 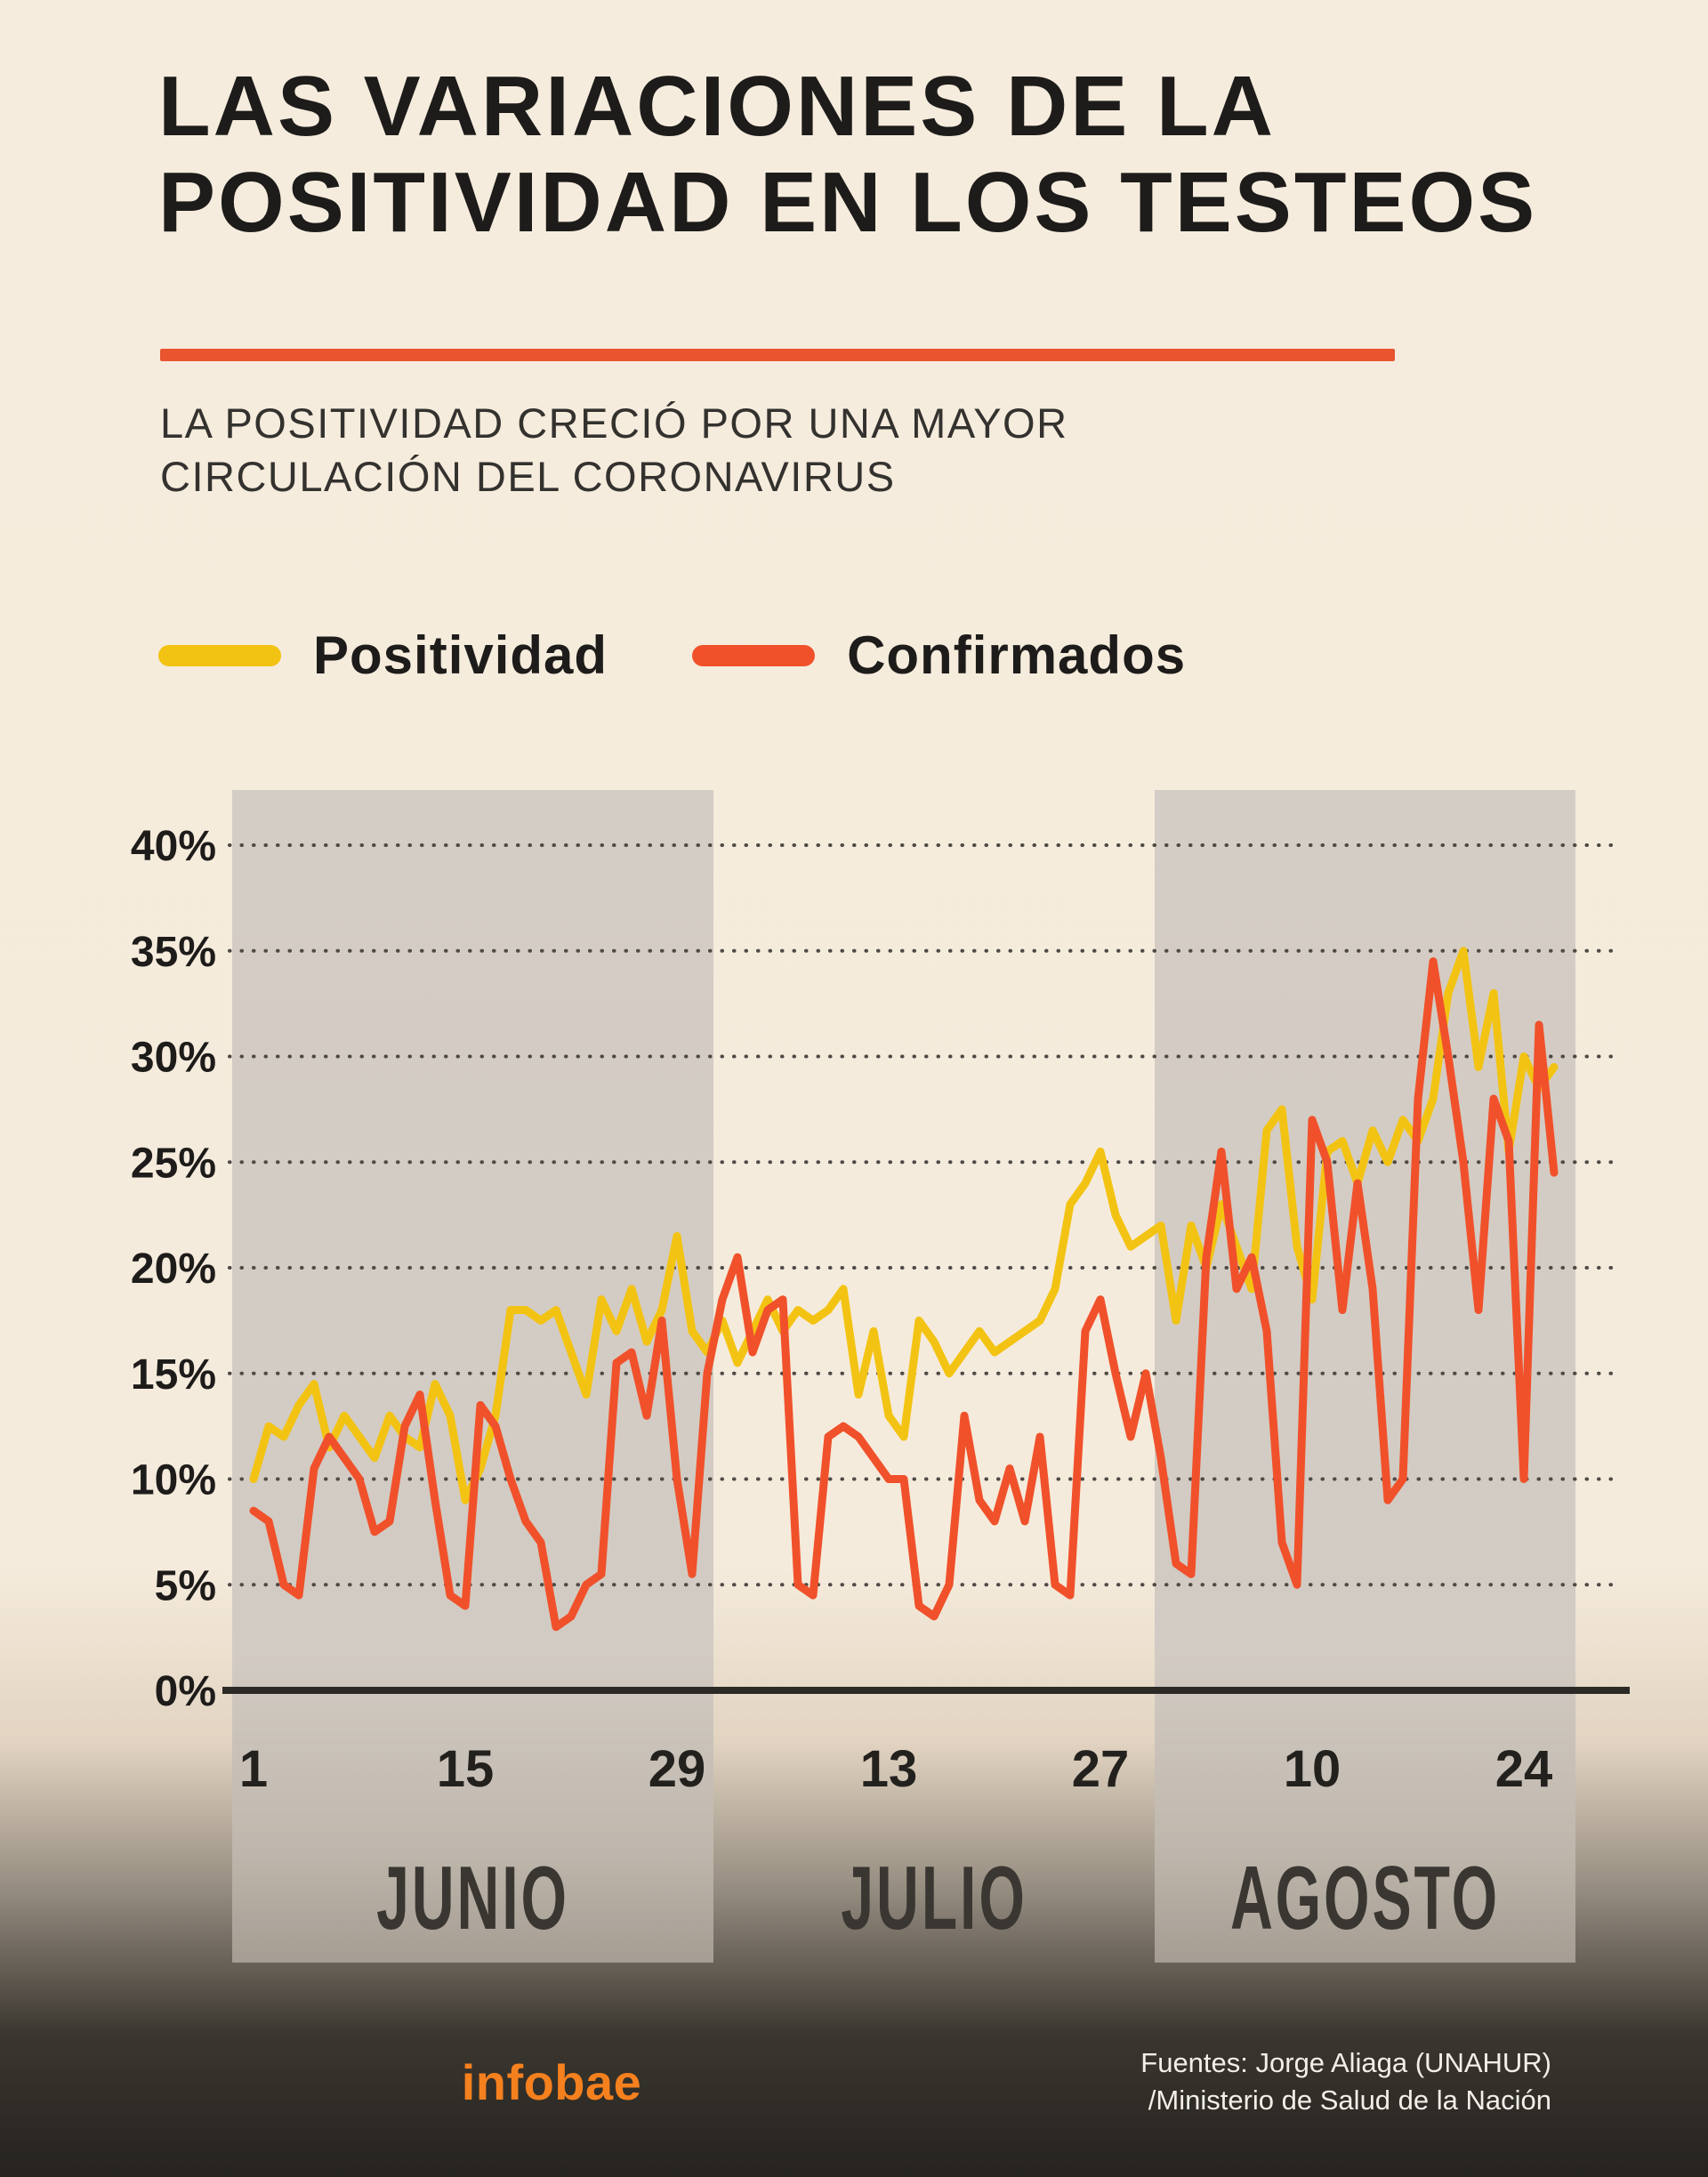 What do you see at coordinates (1345, 2062) in the screenshot?
I see `sources-line1: Fuentes: Jorge Aliaga (UNAHUR)` at bounding box center [1345, 2062].